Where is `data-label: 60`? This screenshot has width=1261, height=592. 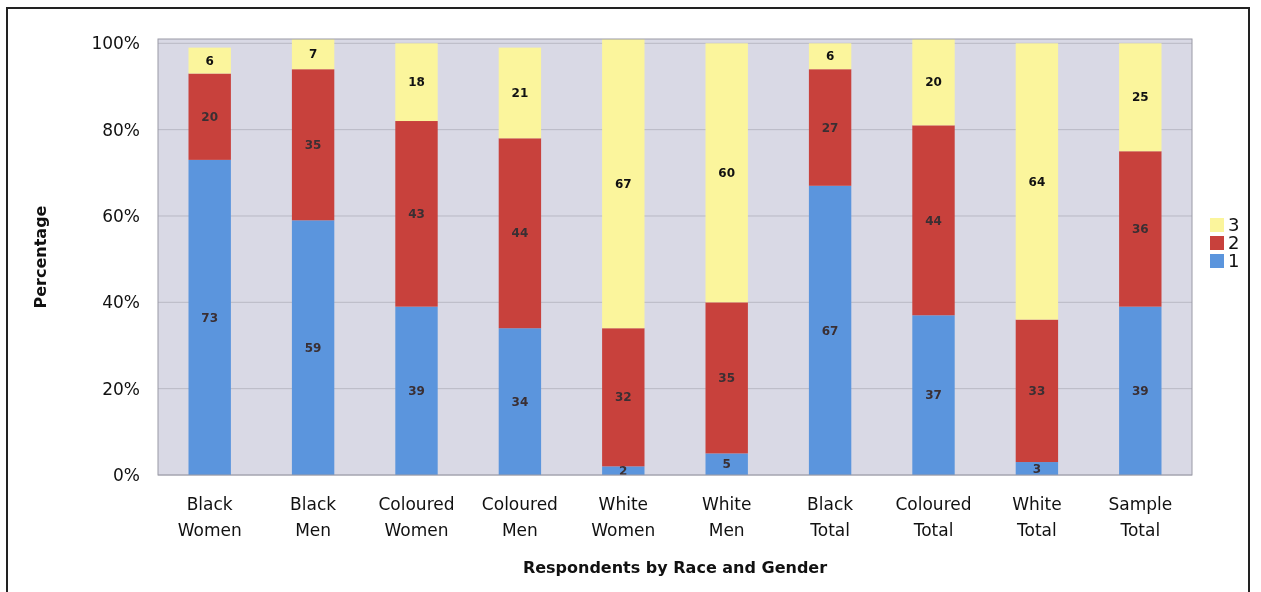 data-label: 60 is located at coordinates (727, 173).